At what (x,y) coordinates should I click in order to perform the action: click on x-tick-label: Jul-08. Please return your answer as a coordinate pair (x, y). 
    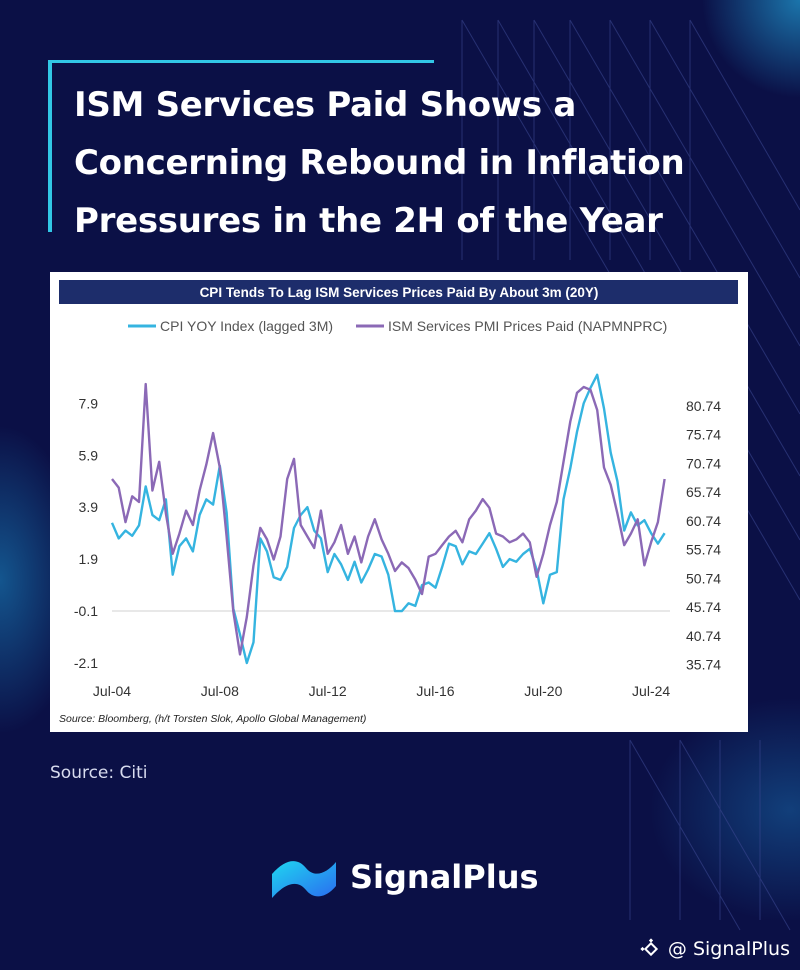
    Looking at the image, I should click on (220, 691).